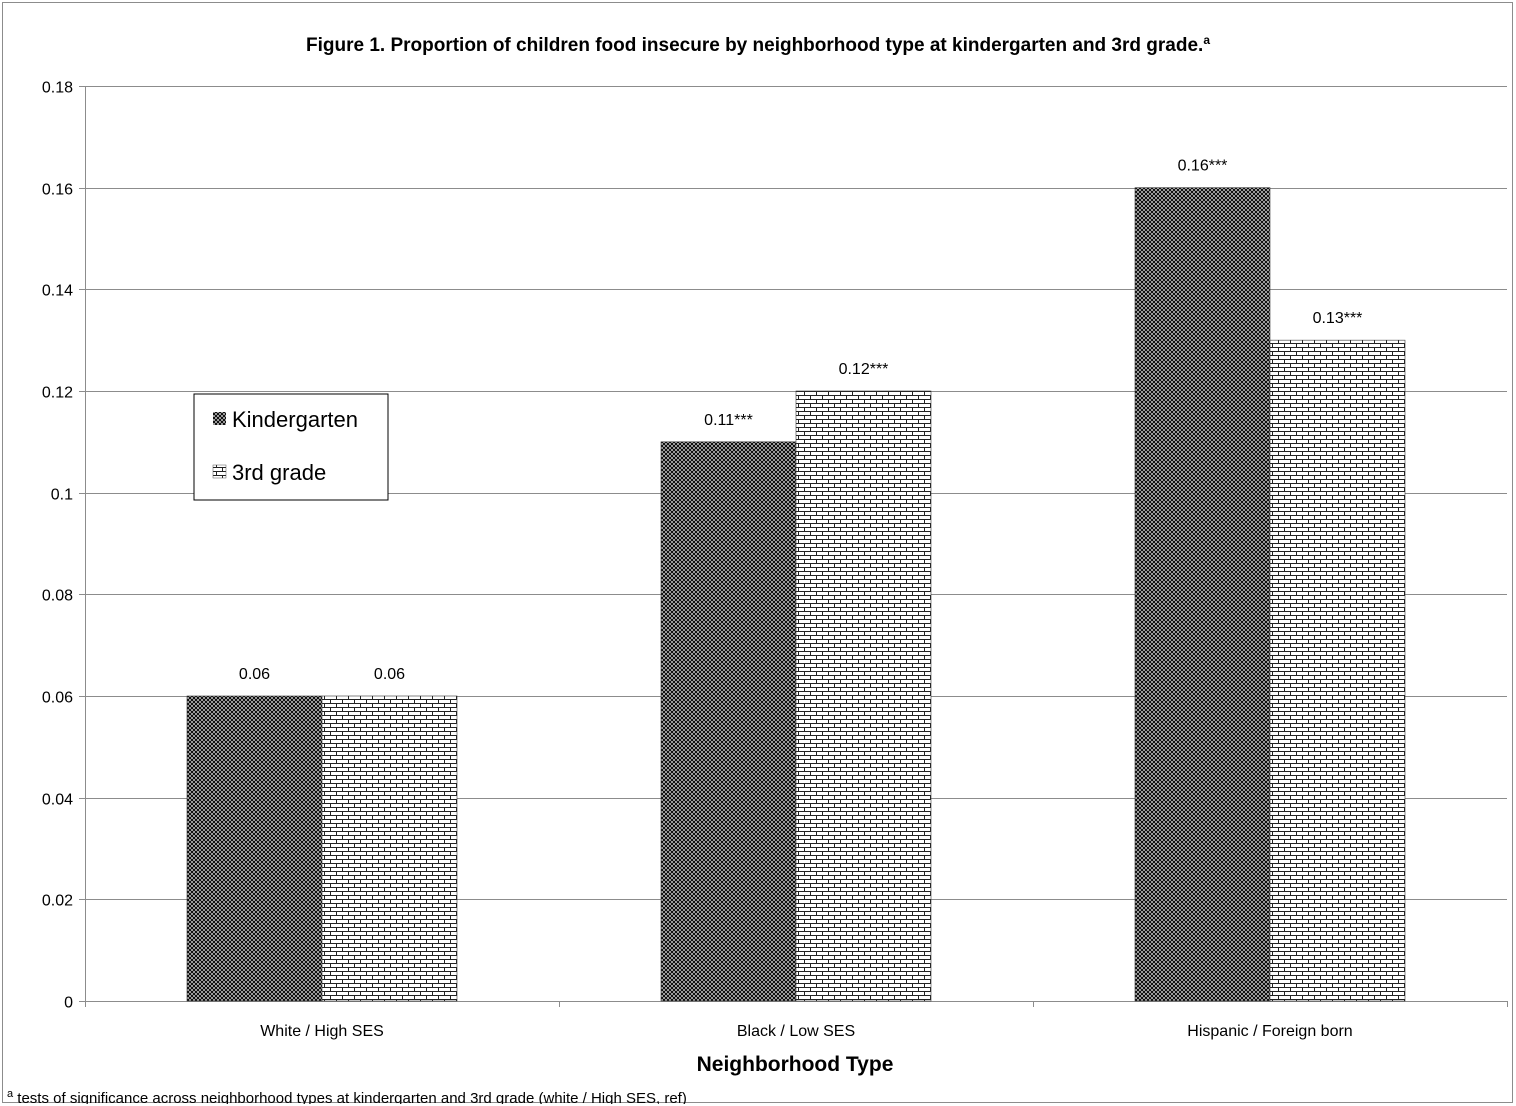  What do you see at coordinates (57, 190) in the screenshot?
I see `y-tick-label: 0.16` at bounding box center [57, 190].